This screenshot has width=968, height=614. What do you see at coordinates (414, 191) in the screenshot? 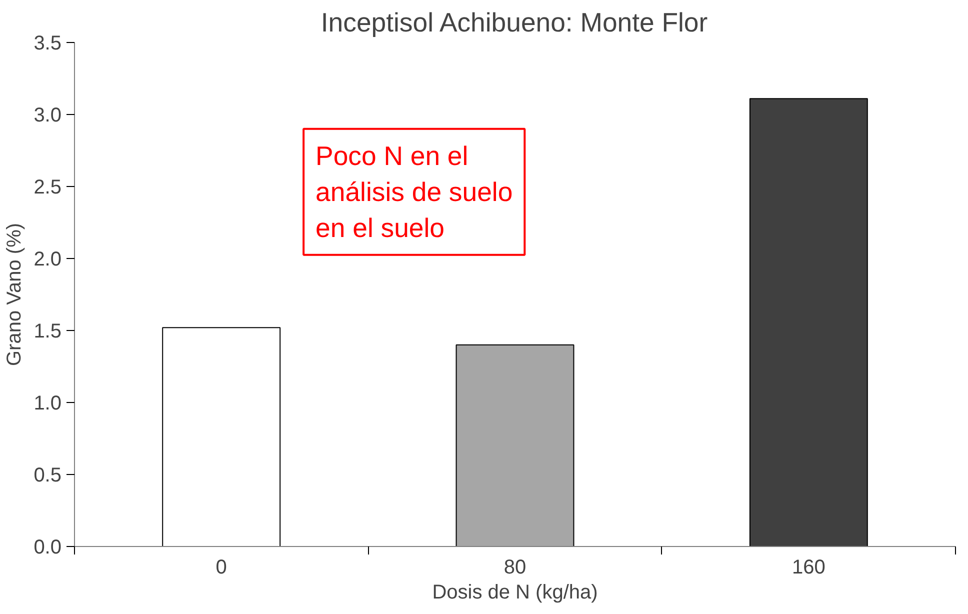
I see `annotation: Poco N en el análisis de suelo en el suelo` at bounding box center [414, 191].